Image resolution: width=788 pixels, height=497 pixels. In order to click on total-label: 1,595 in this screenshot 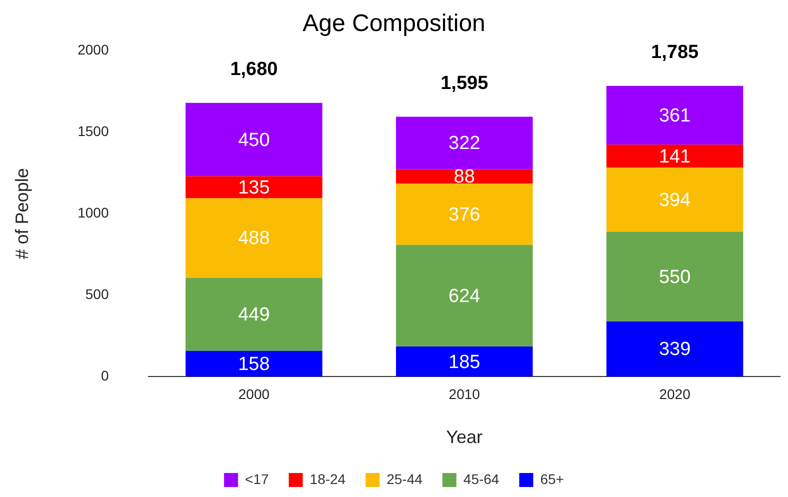, I will do `click(464, 83)`.